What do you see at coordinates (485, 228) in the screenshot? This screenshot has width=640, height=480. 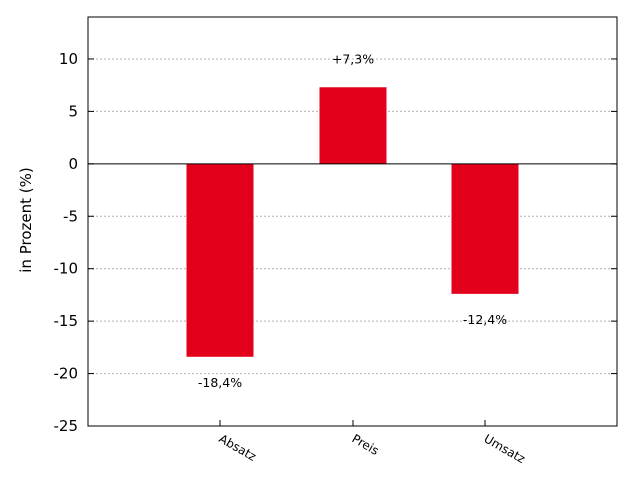 I see `bar-umsatz` at bounding box center [485, 228].